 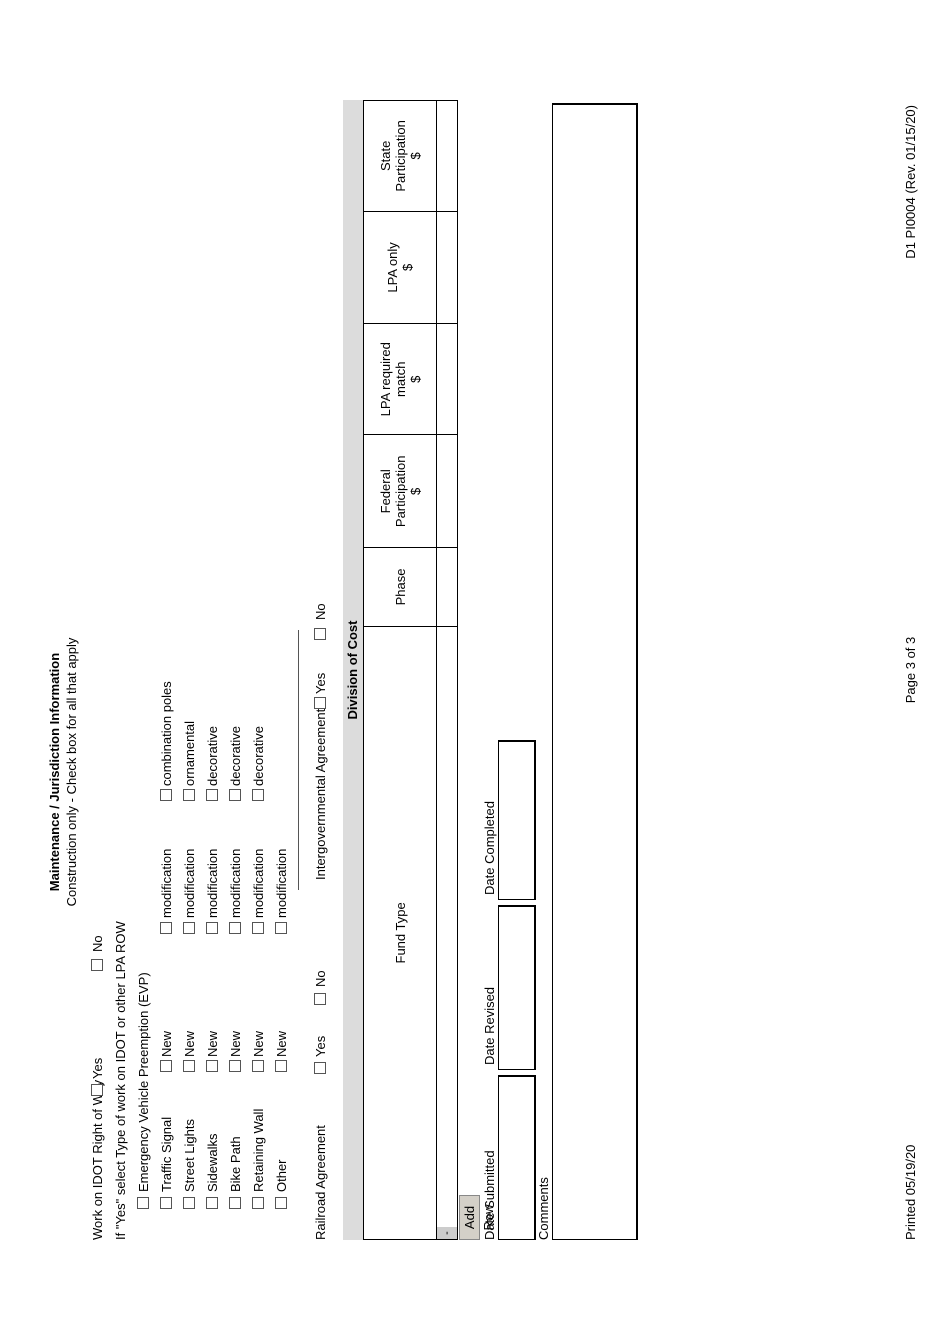 I want to click on intergov-yes-checkbox, so click(x=320, y=703).